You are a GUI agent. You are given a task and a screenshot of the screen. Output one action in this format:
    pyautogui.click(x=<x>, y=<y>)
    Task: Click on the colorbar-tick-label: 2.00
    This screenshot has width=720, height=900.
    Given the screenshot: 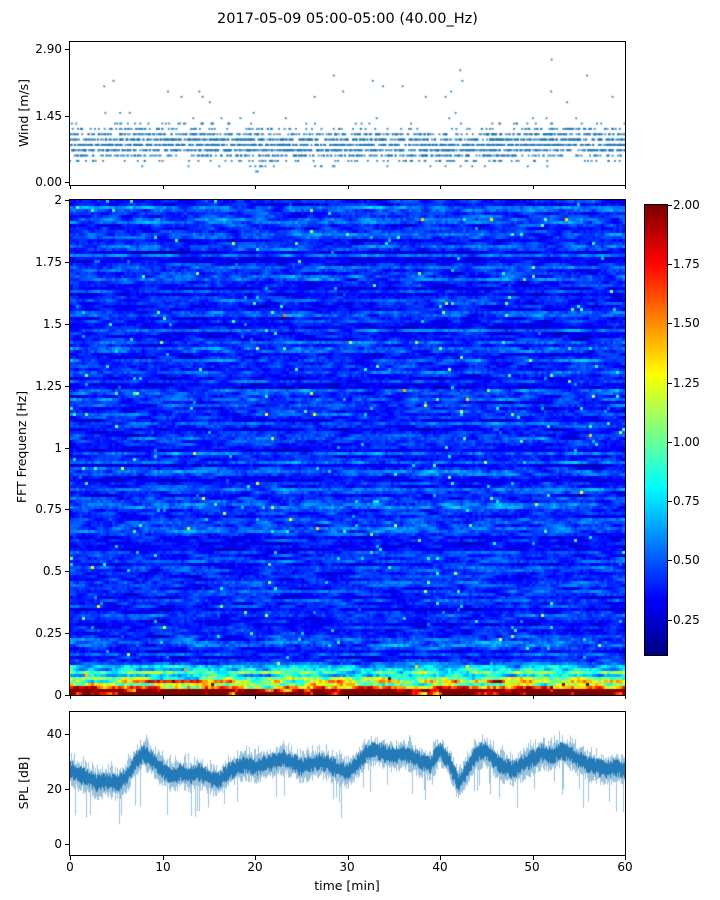 What is the action you would take?
    pyautogui.click(x=686, y=205)
    